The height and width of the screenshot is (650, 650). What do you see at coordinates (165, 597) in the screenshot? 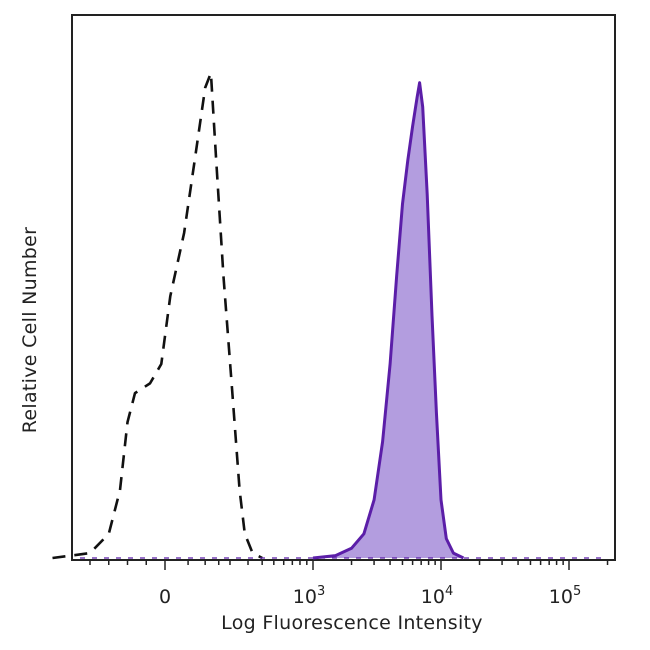
I see `tick-label-0: 0` at bounding box center [165, 597].